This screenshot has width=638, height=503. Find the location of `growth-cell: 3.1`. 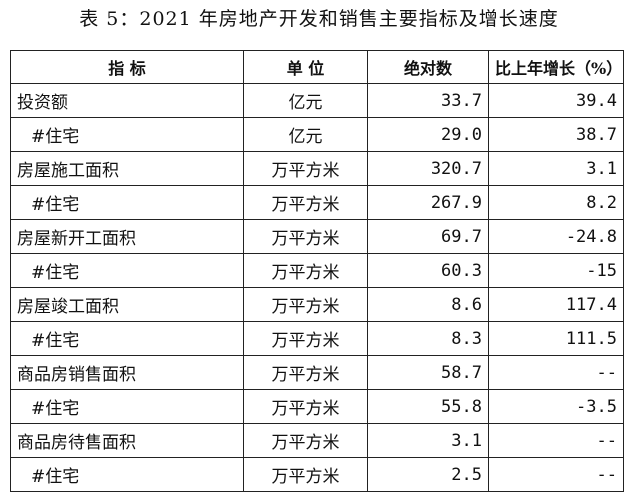

growth-cell: 3.1 is located at coordinates (556, 168).